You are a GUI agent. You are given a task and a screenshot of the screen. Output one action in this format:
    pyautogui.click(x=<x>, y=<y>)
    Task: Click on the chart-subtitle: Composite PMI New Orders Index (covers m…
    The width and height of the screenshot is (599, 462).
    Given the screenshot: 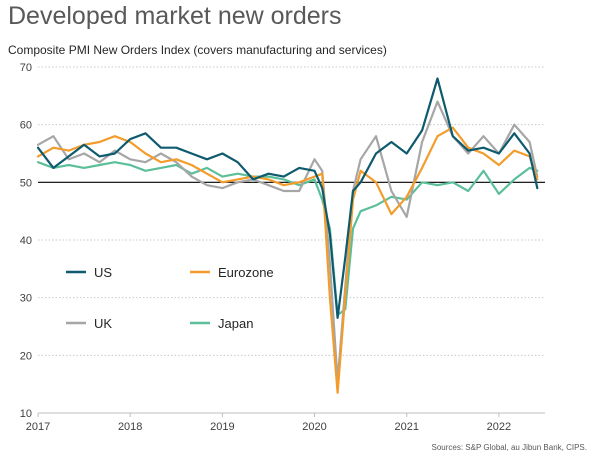 What is the action you would take?
    pyautogui.click(x=197, y=50)
    